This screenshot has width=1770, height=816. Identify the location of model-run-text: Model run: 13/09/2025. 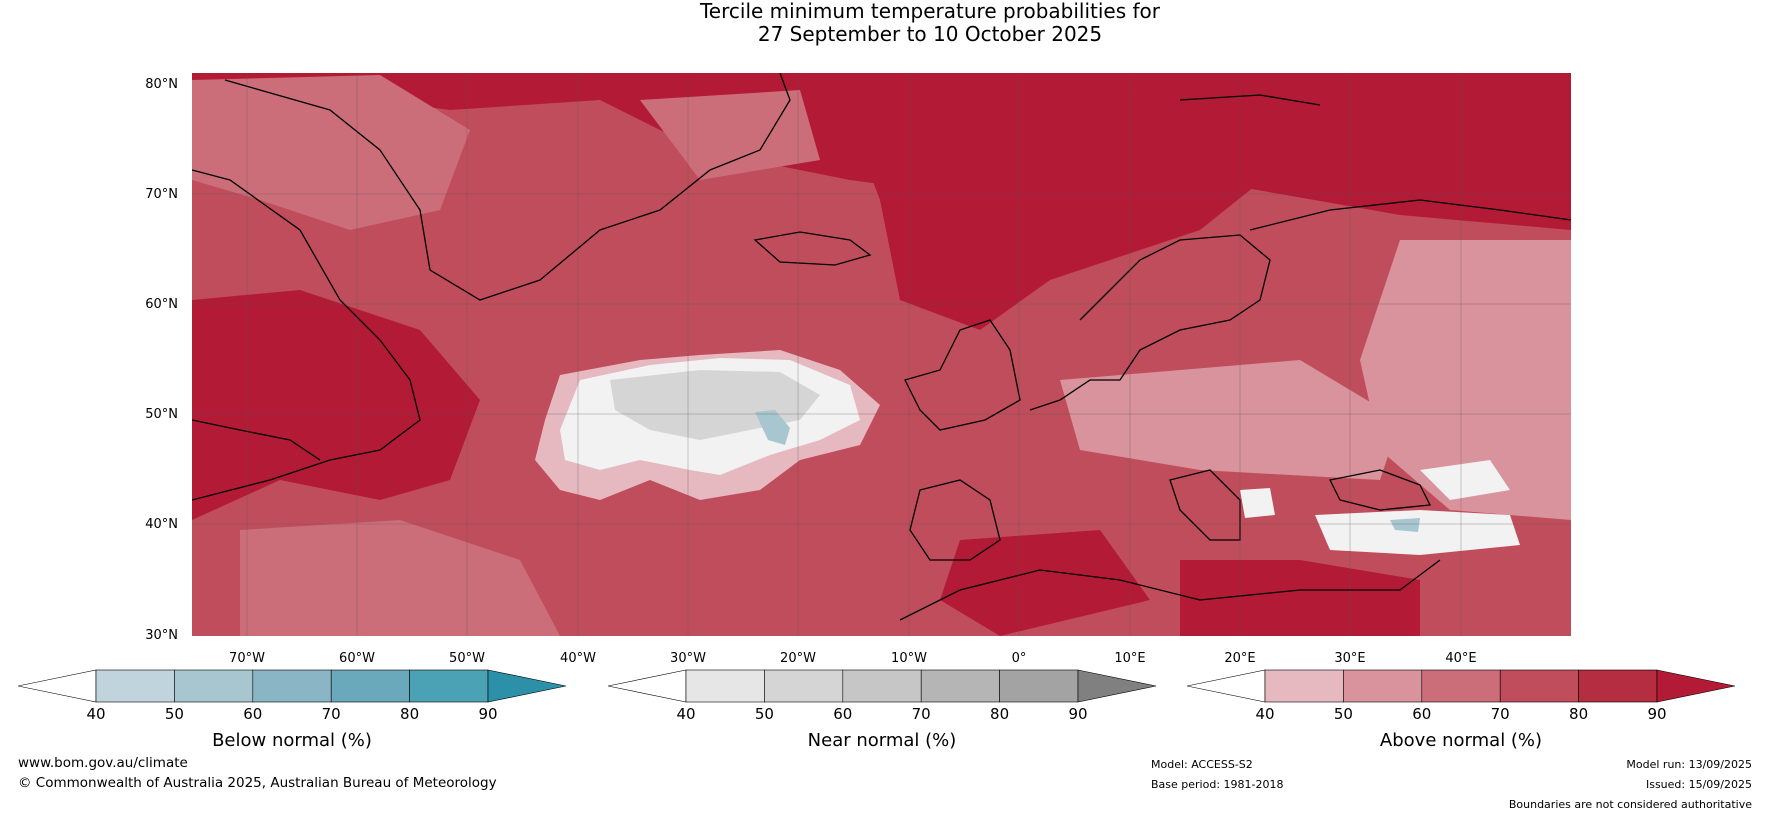
(1689, 764).